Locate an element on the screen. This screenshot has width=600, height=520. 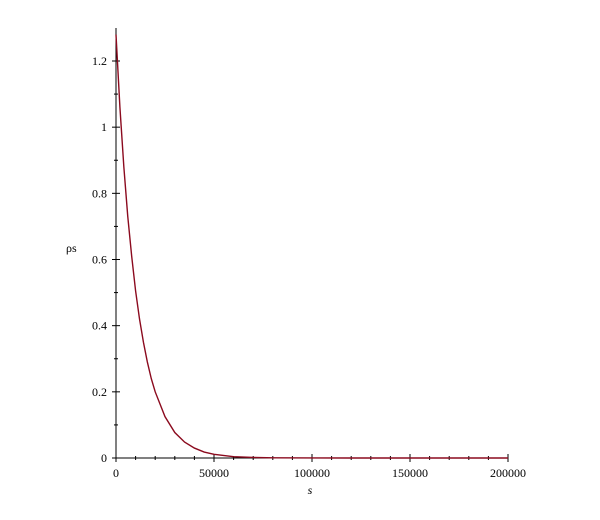
x-tick-label: 200000 is located at coordinates (508, 473).